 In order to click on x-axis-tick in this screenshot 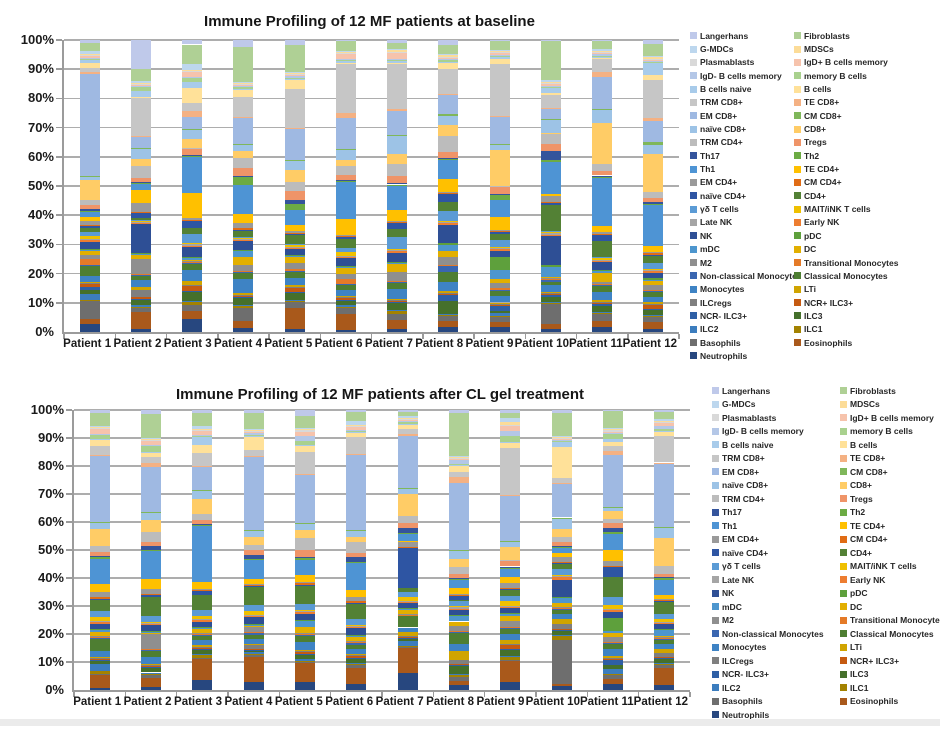, I will do `click(125, 694)`.